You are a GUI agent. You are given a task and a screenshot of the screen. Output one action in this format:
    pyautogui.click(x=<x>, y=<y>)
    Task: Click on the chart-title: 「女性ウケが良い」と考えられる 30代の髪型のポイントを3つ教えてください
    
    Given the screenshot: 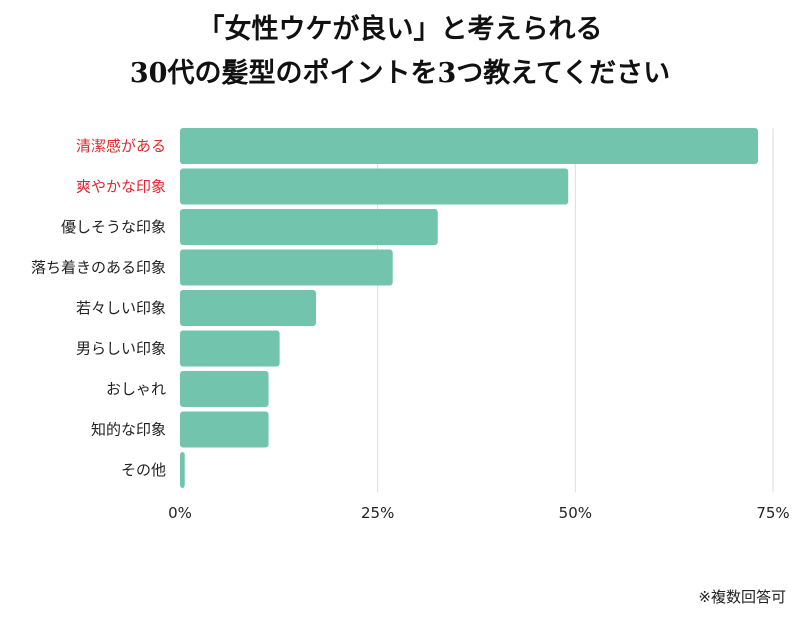 What is the action you would take?
    pyautogui.click(x=400, y=52)
    